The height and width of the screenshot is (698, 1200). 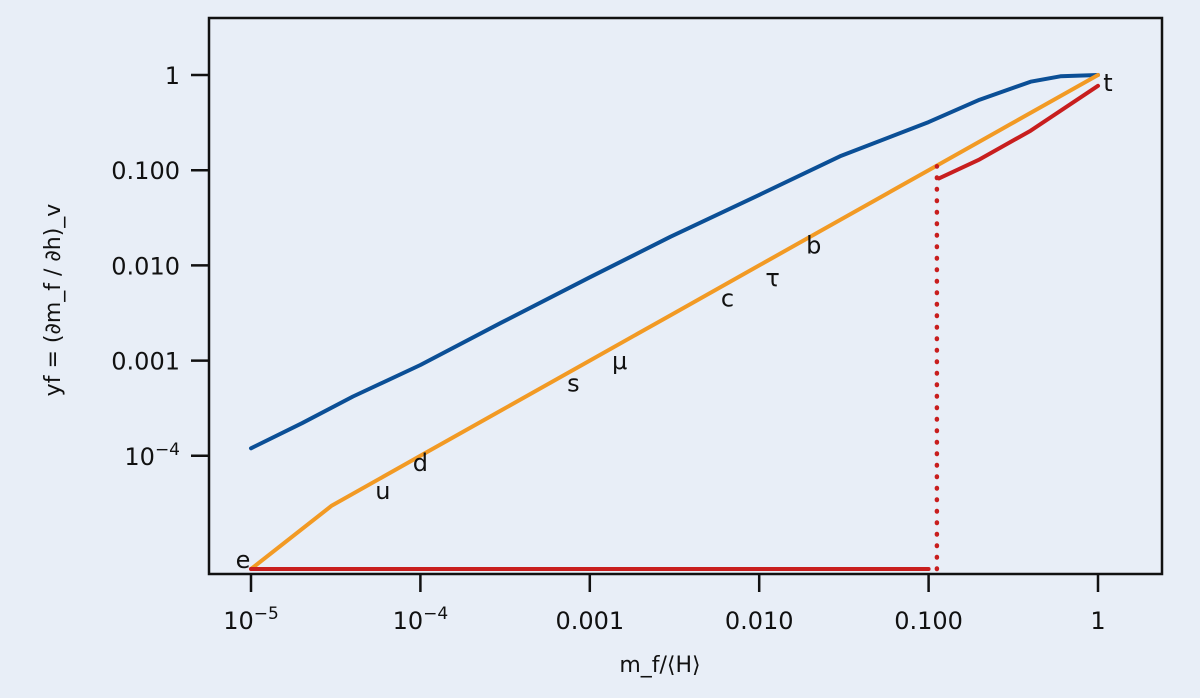 What do you see at coordinates (664, 604) in the screenshot?
I see `x-axis-ticks: 10⁻⁵ 10⁻⁴ 0.001 0.010 0.100 1` at bounding box center [664, 604].